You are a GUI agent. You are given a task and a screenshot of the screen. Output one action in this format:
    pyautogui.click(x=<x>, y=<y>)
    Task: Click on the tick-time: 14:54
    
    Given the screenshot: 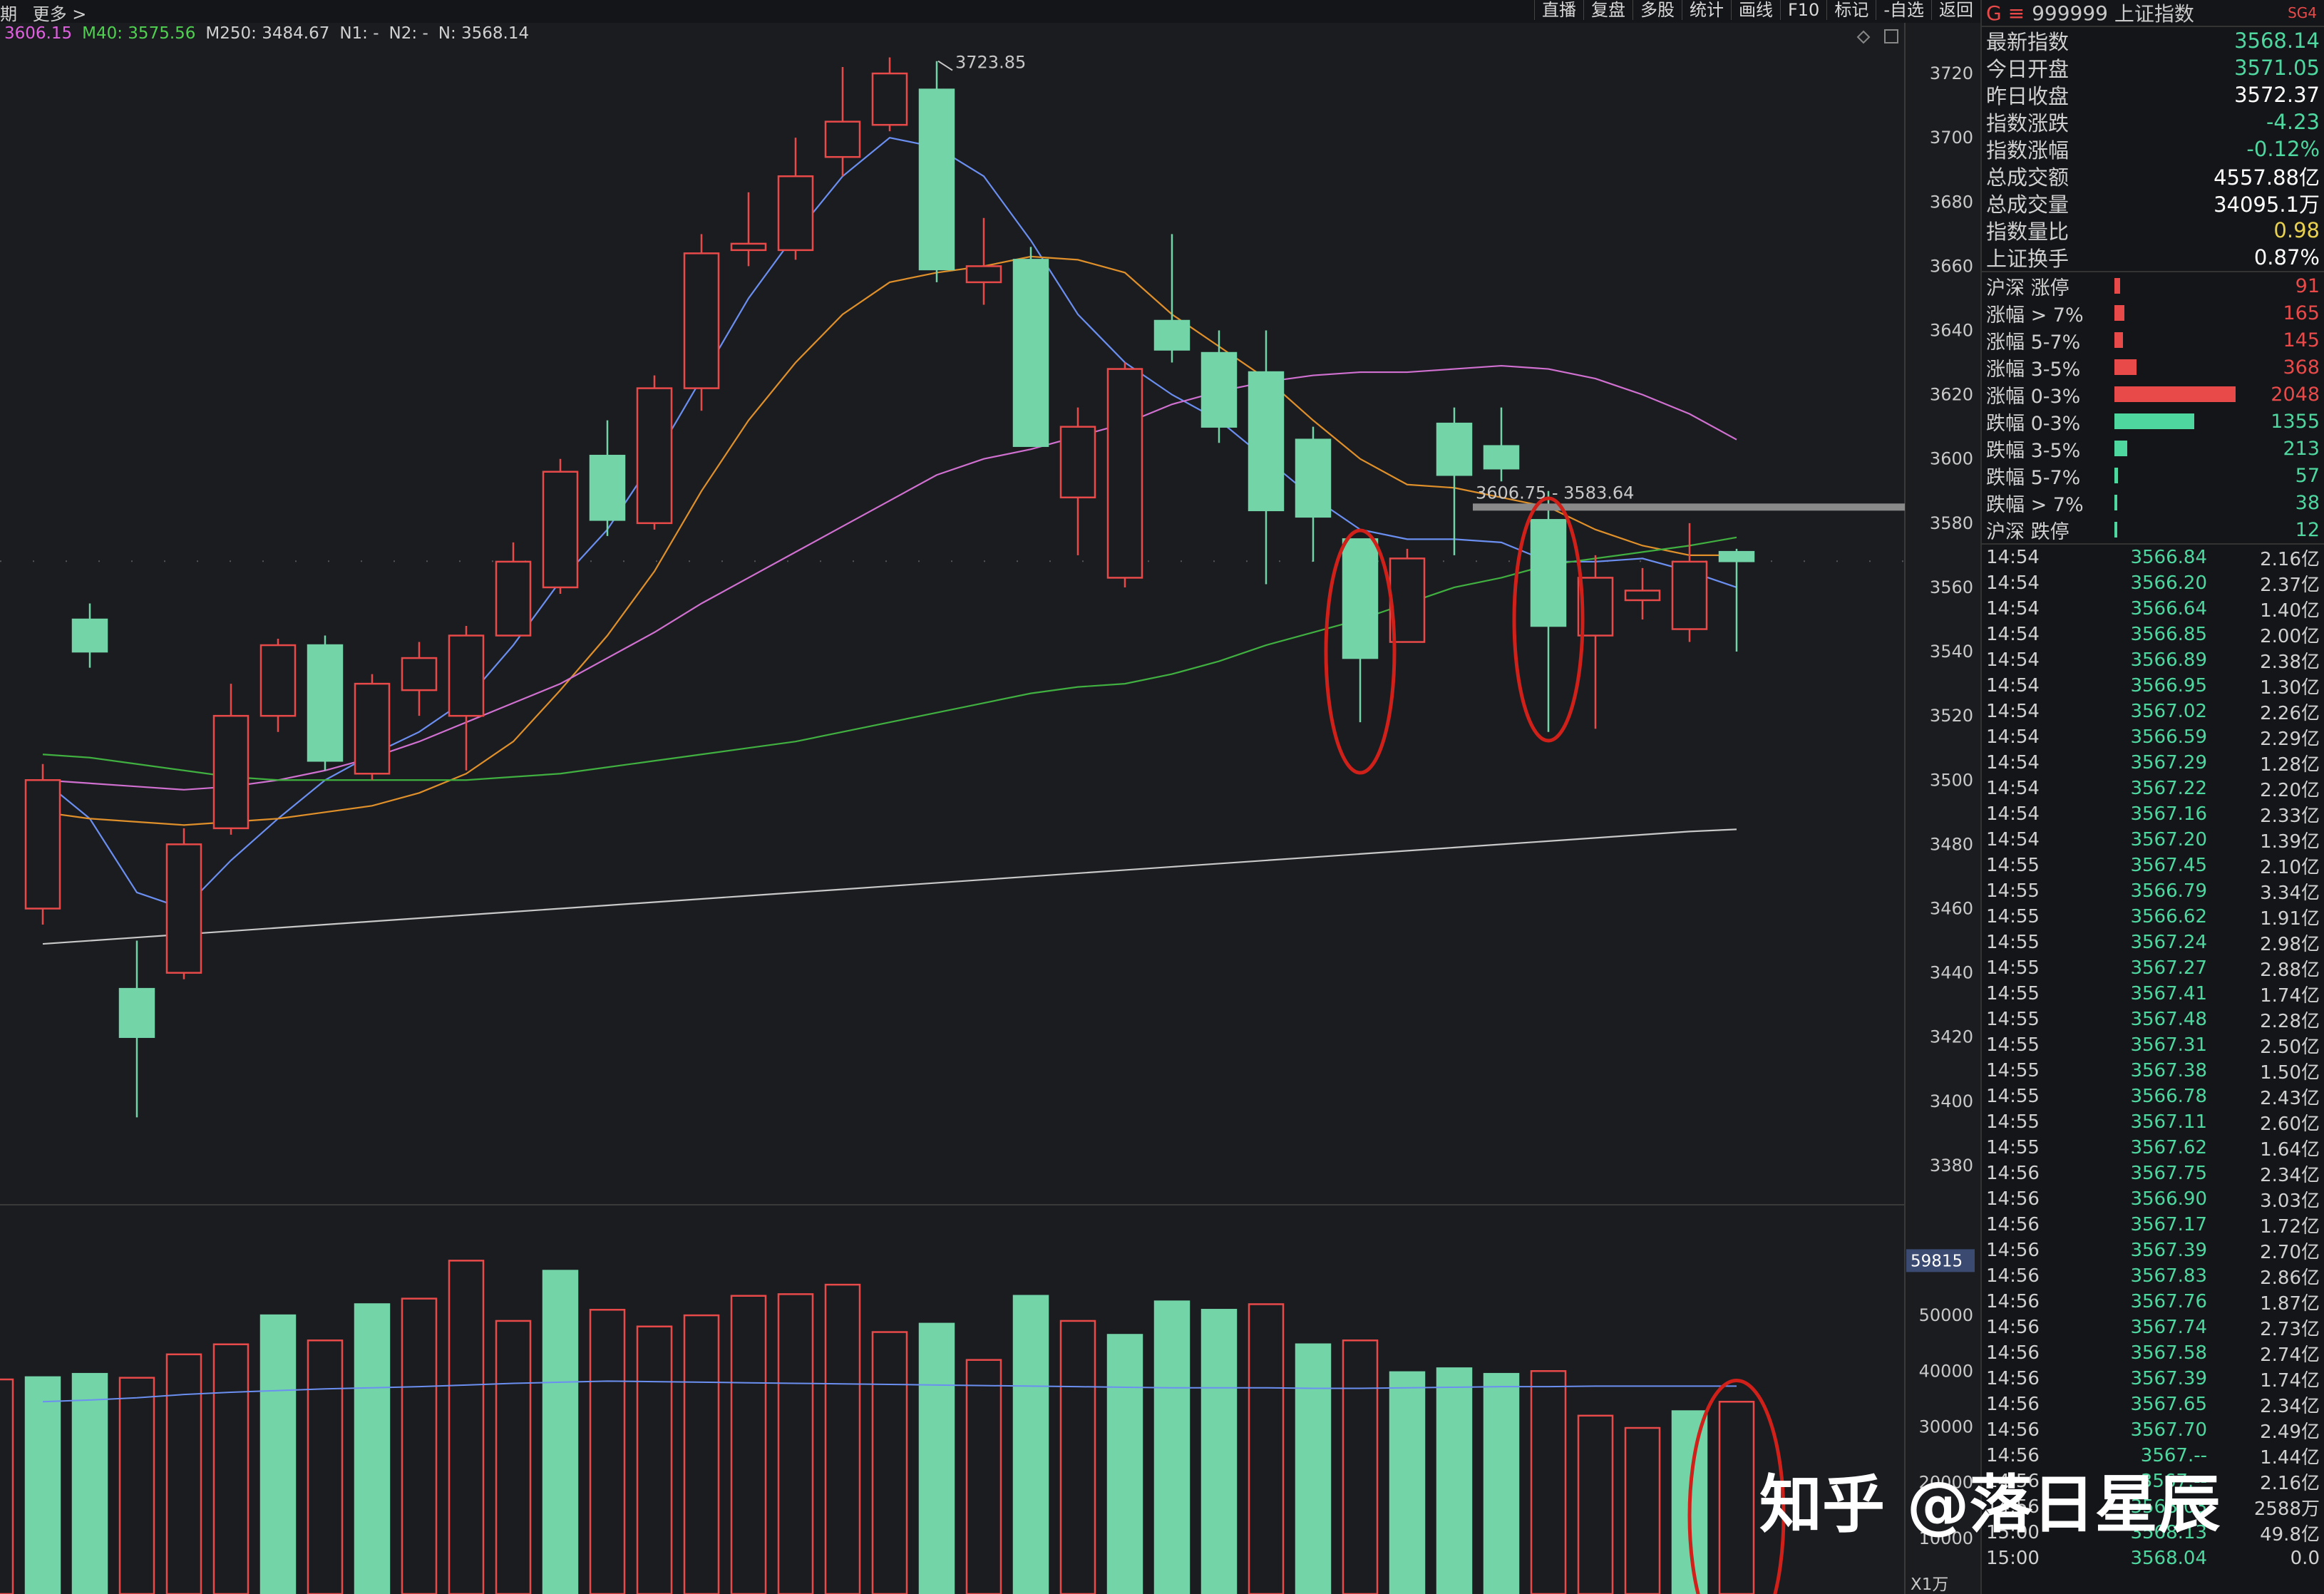 What is the action you would take?
    pyautogui.click(x=2013, y=557)
    